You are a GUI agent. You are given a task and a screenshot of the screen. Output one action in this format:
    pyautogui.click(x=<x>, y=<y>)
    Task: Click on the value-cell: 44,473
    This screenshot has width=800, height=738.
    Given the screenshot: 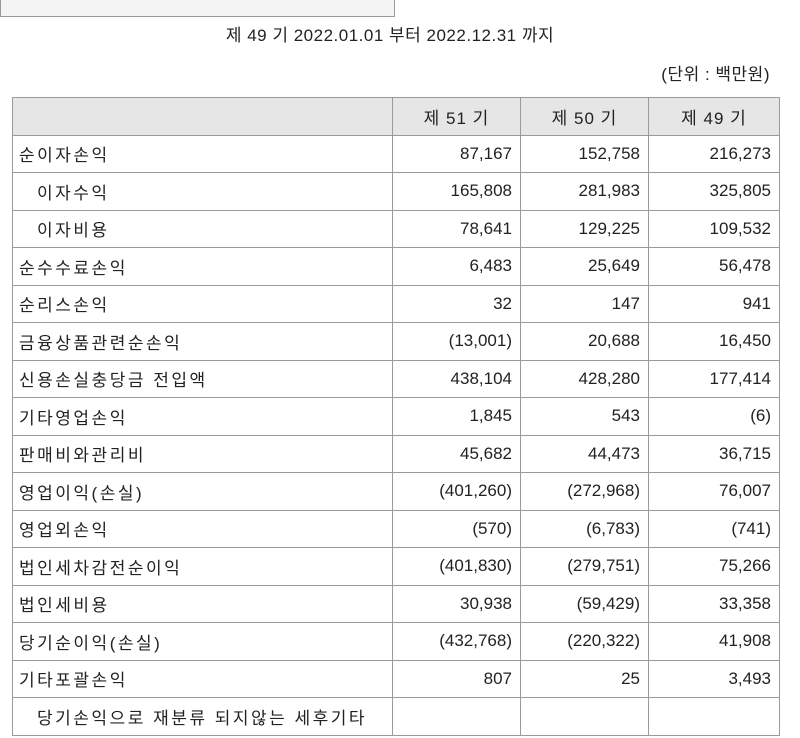 What is the action you would take?
    pyautogui.click(x=584, y=453)
    